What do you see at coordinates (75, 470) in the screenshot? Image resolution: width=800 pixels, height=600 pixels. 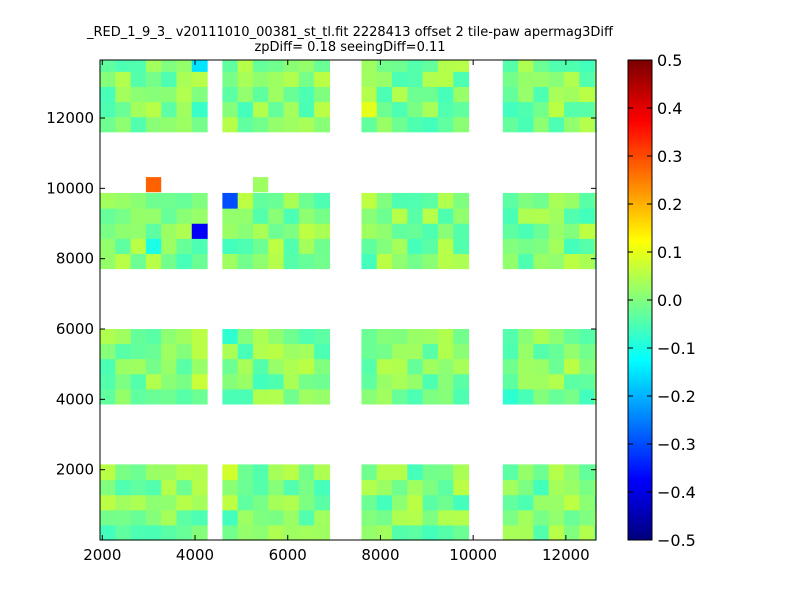 I see `y-tick-label: 2000` at bounding box center [75, 470].